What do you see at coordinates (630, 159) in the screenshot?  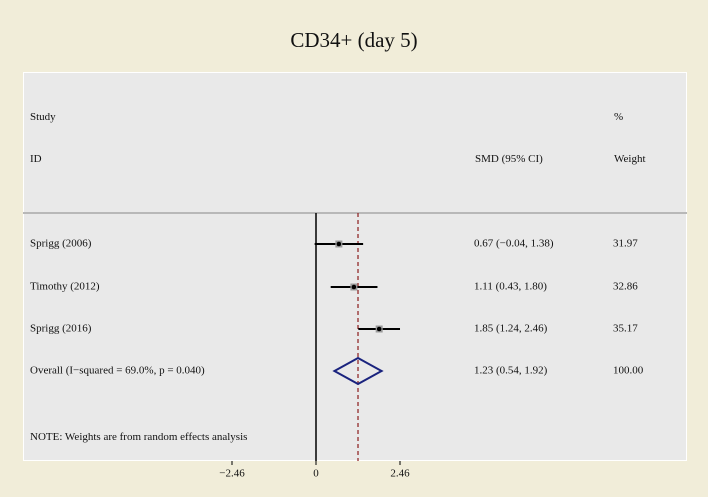 I see `header-weight: Weight` at bounding box center [630, 159].